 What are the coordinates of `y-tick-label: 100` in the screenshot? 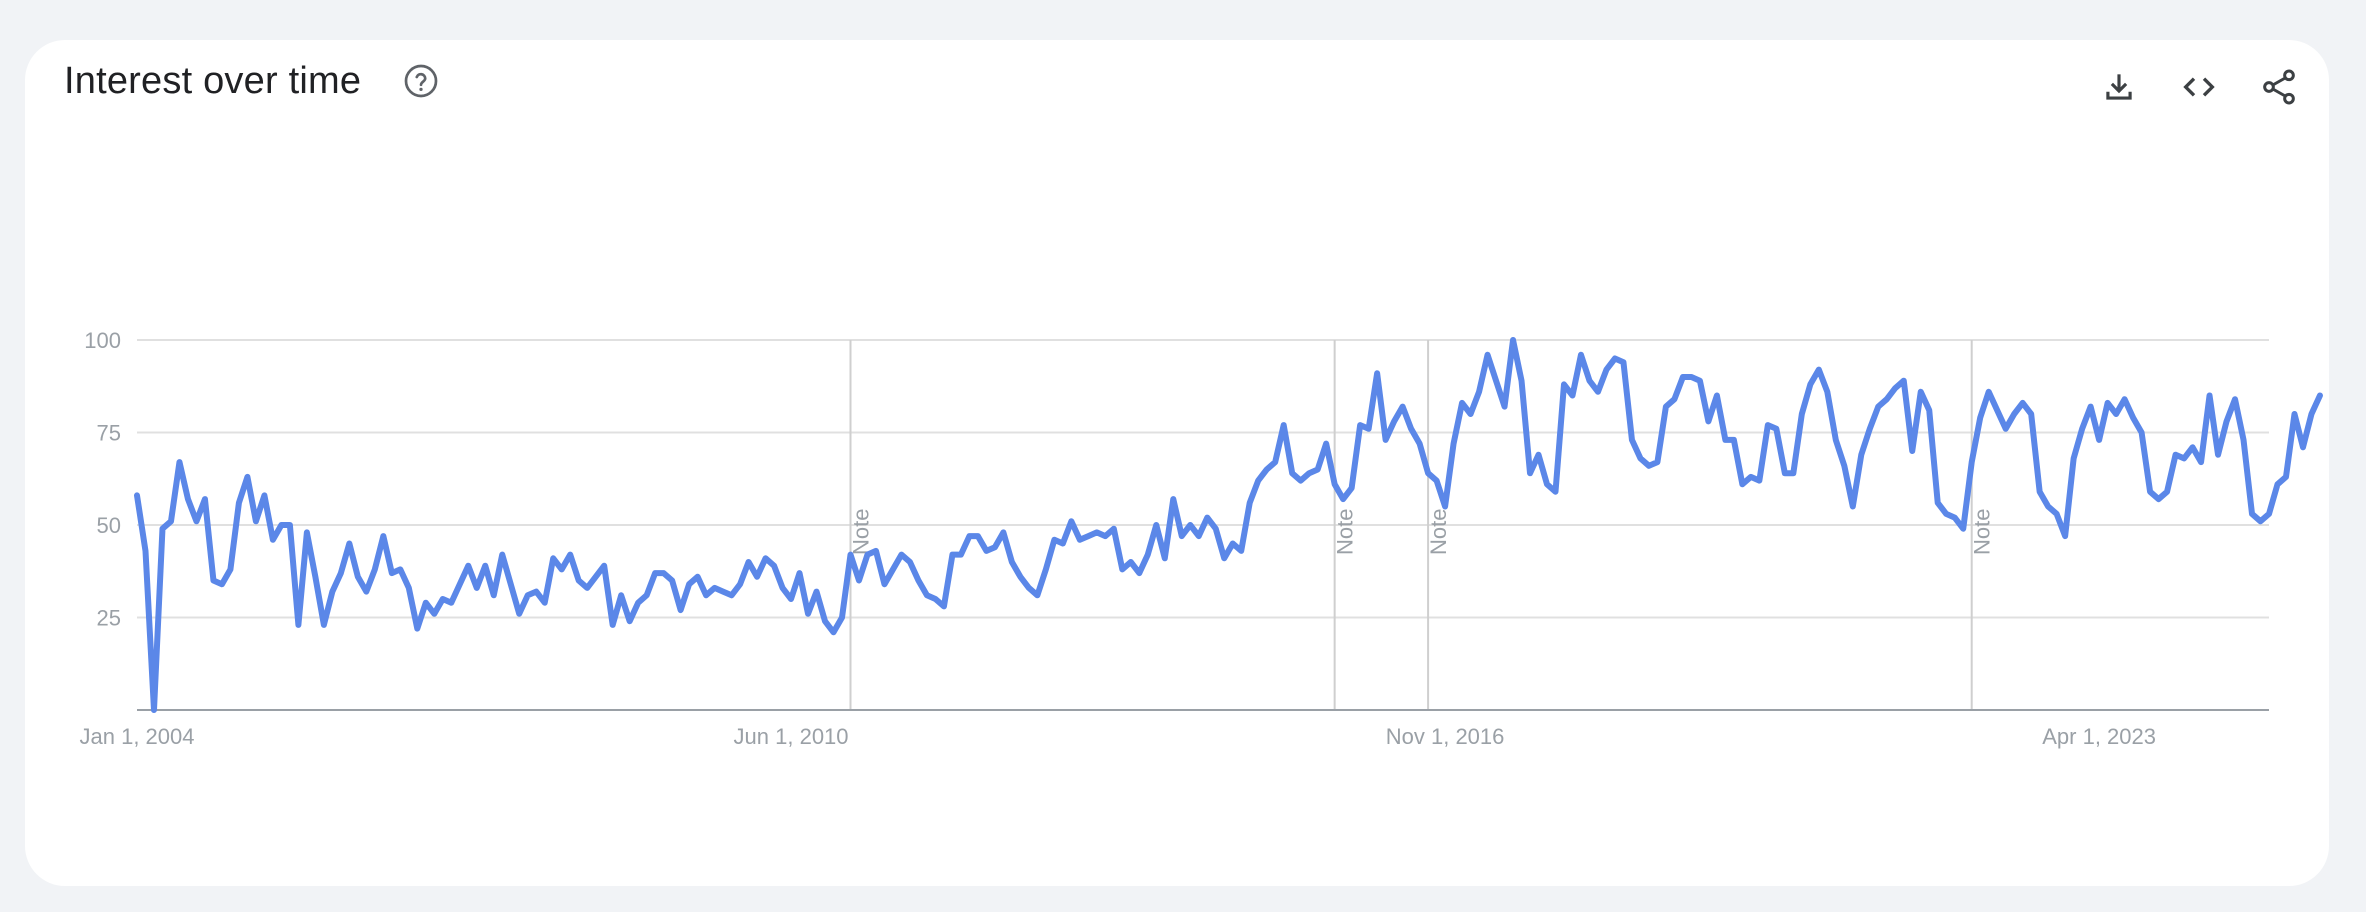 It's located at (102, 340).